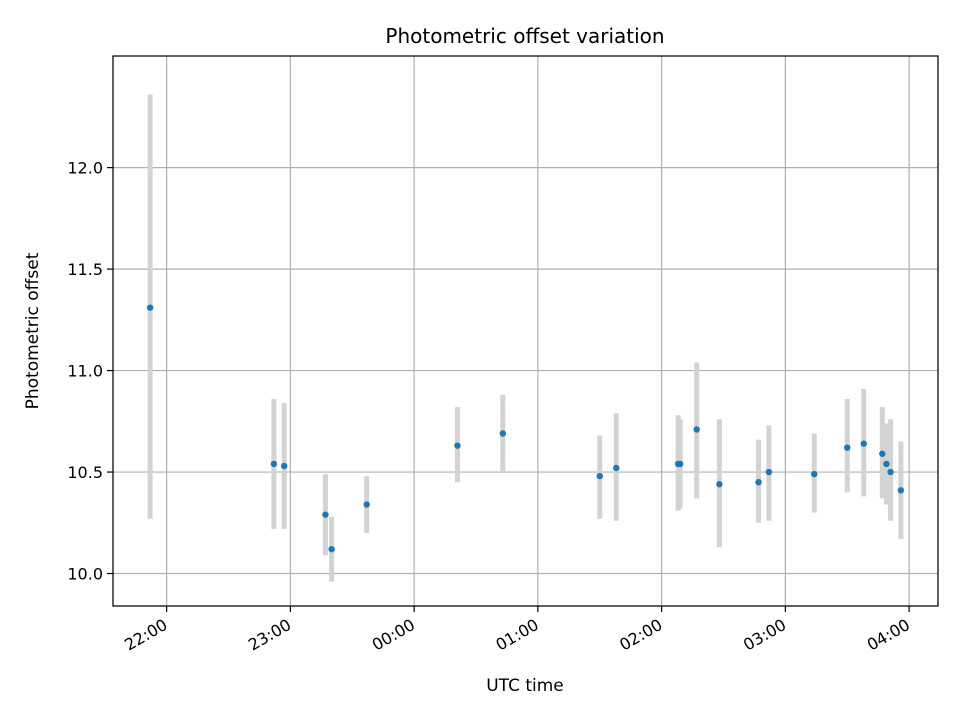 This screenshot has height=720, width=960. What do you see at coordinates (85, 574) in the screenshot?
I see `y-tick-label: 10.0` at bounding box center [85, 574].